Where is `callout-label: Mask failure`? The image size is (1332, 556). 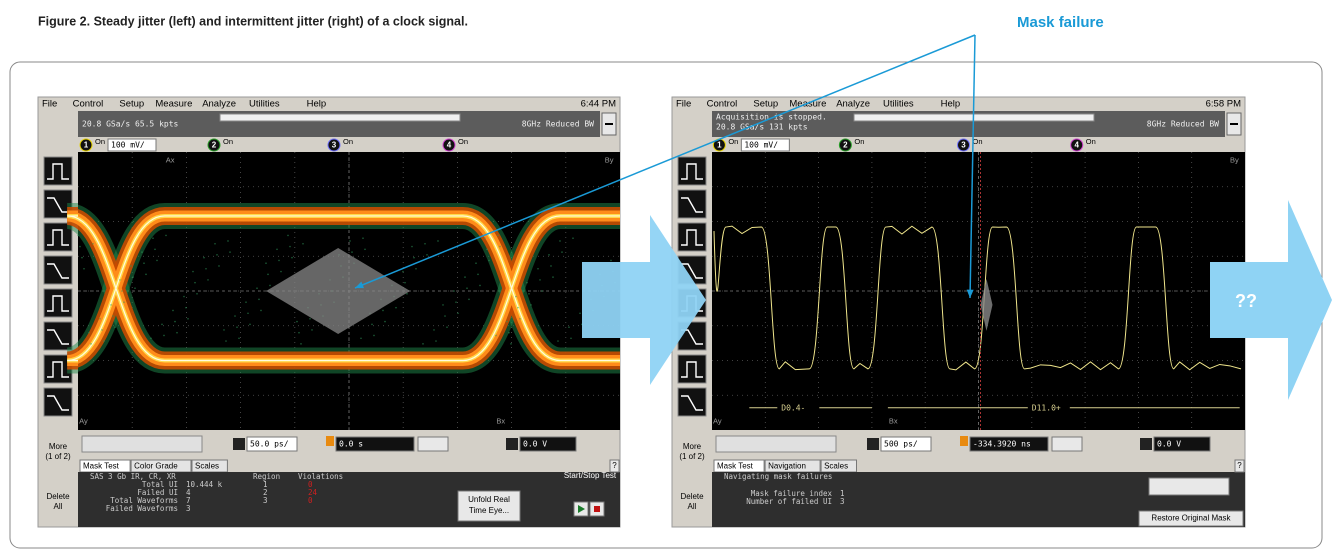
callout-label: Mask failure is located at coordinates (1060, 22).